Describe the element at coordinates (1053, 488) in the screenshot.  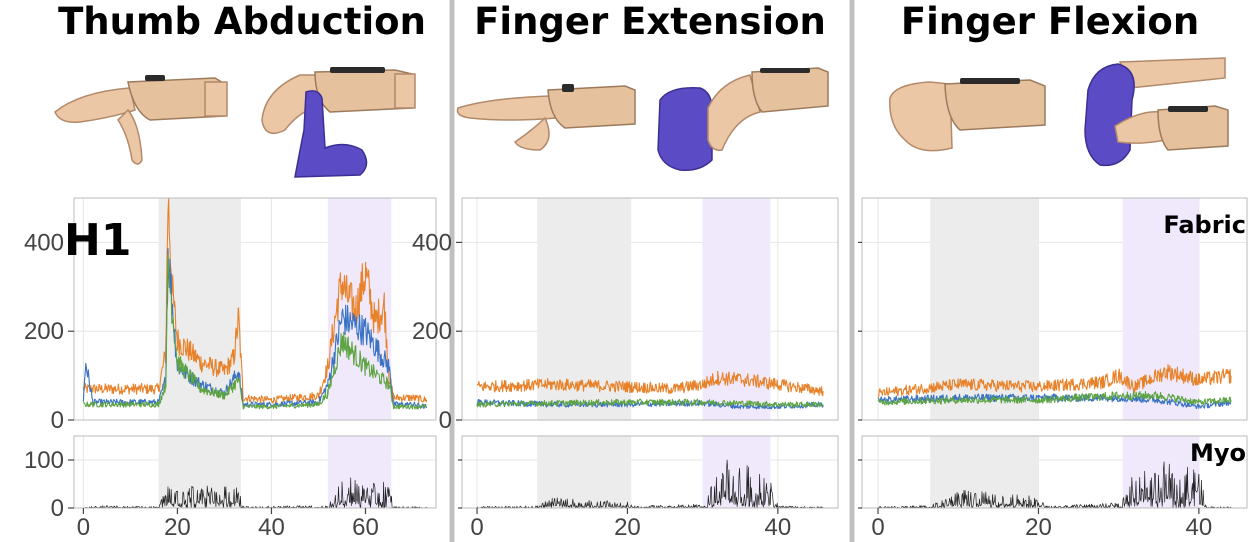
I see `chart-finger-flexion-myo: 0 20 40` at that location.